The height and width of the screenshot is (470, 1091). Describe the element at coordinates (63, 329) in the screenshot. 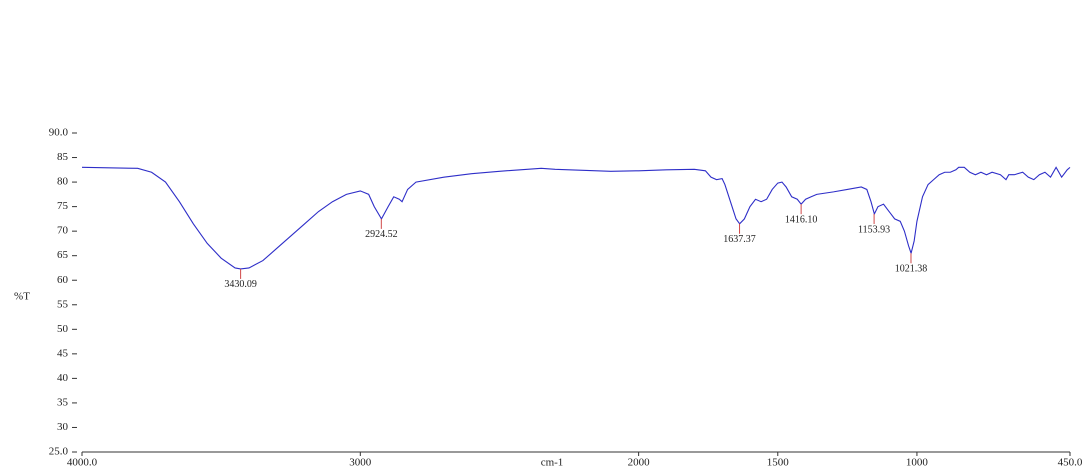

I see `y-tick-label: 50` at that location.